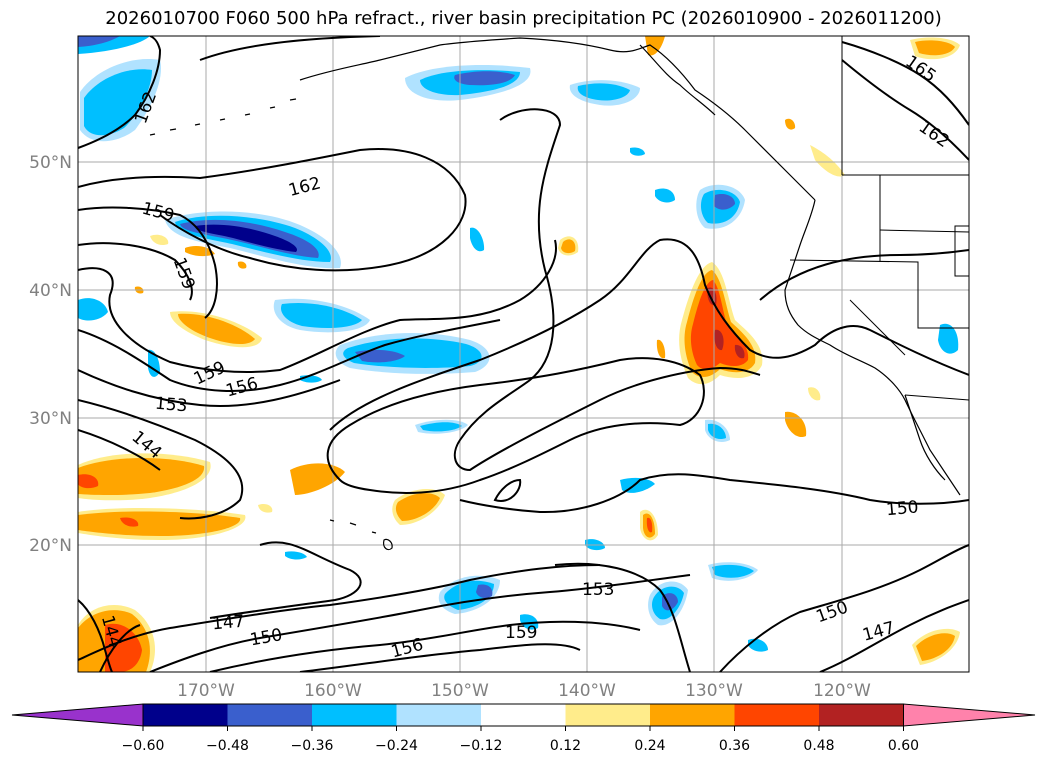  I want to click on contour-159-south, so click(440, 657).